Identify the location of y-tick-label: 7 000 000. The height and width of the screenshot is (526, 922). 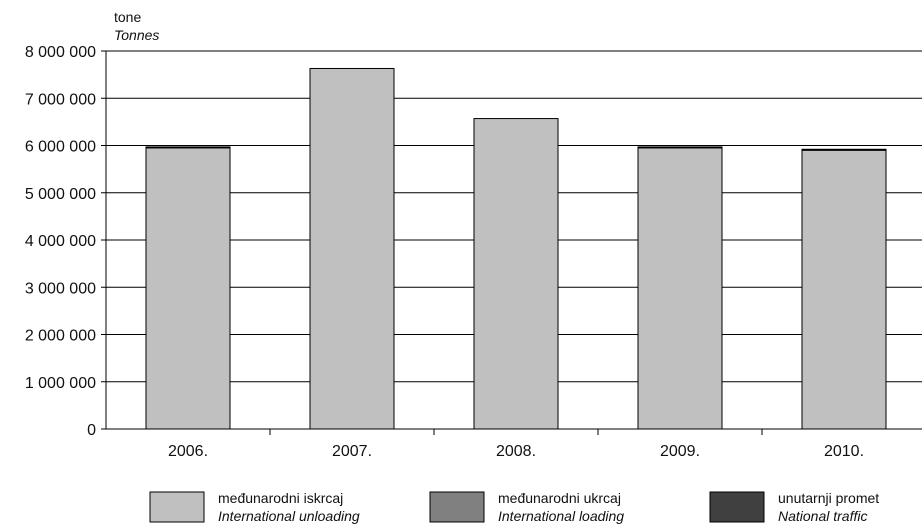
(60, 99).